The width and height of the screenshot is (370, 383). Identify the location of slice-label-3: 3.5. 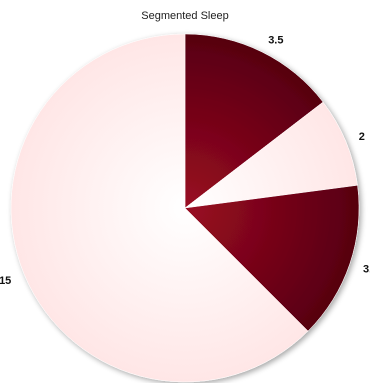
(366, 269).